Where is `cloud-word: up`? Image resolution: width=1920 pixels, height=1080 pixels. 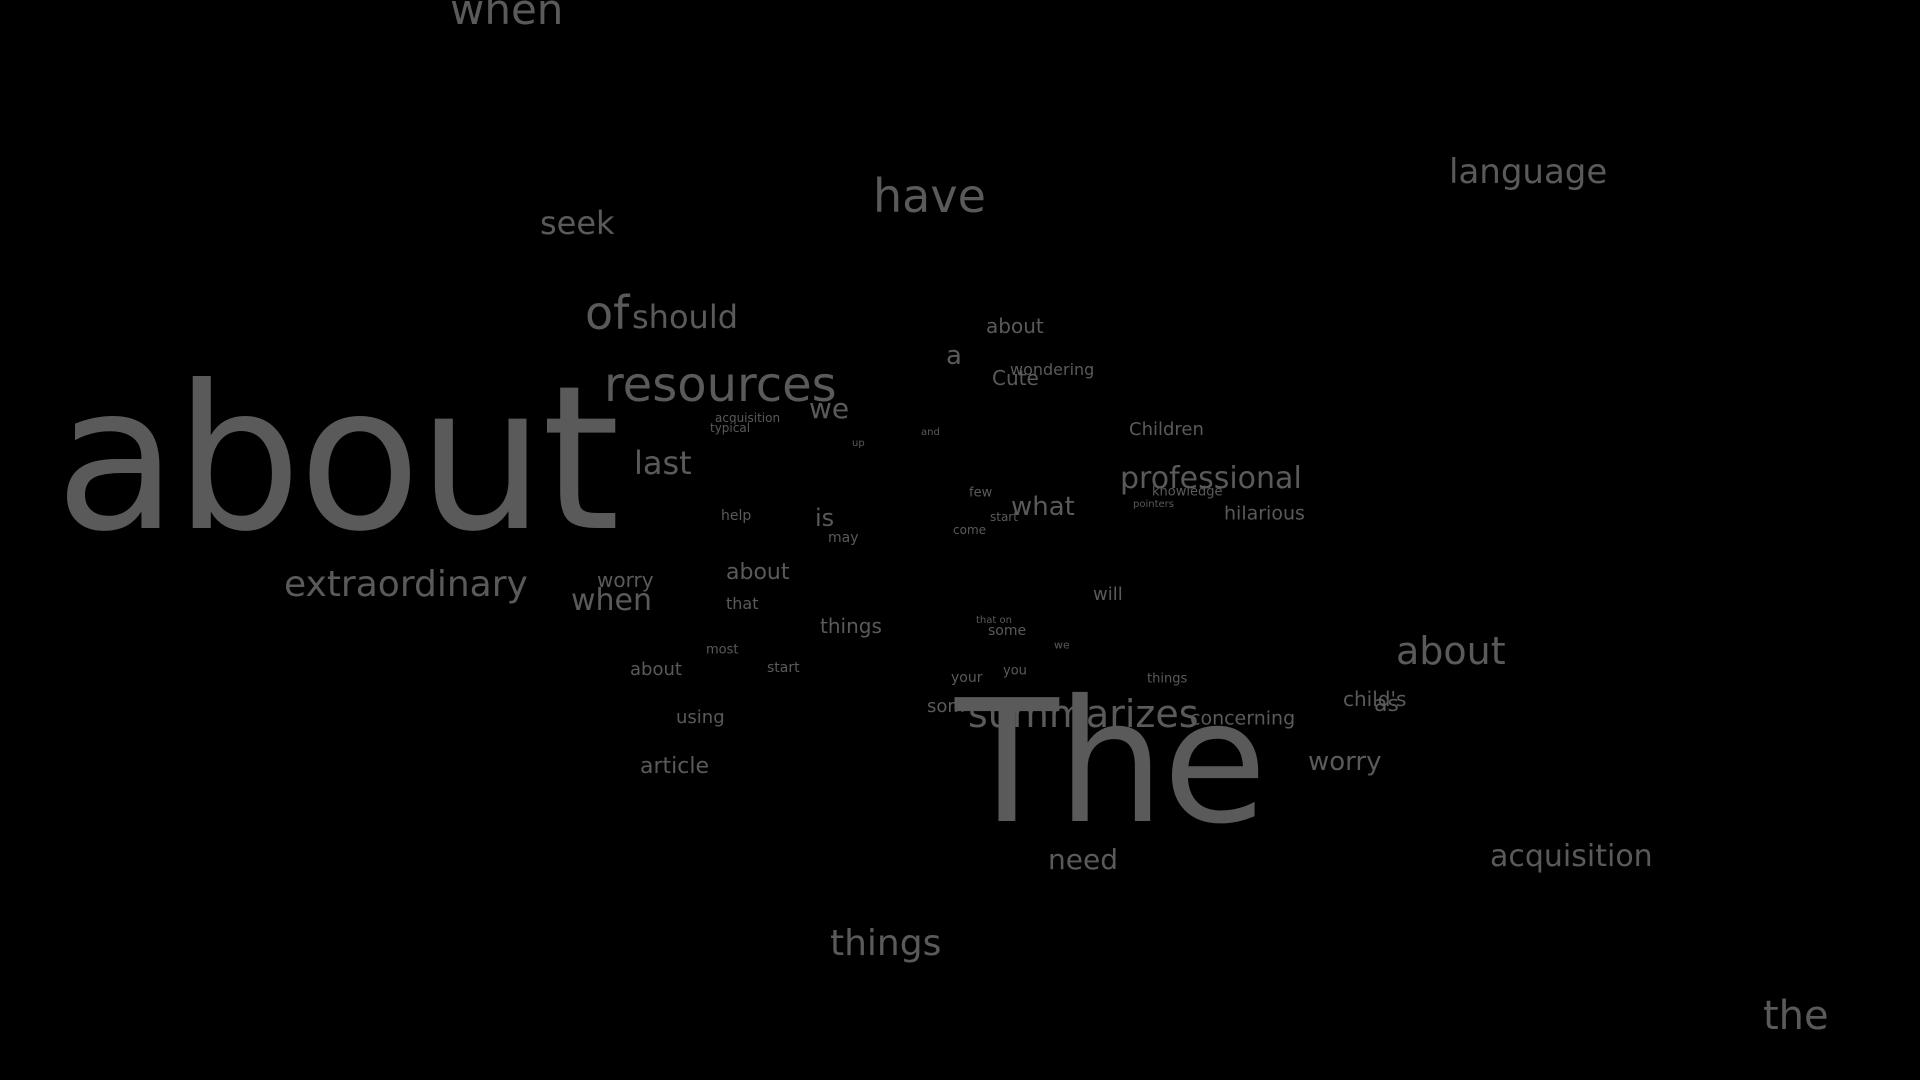
cloud-word: up is located at coordinates (858, 443).